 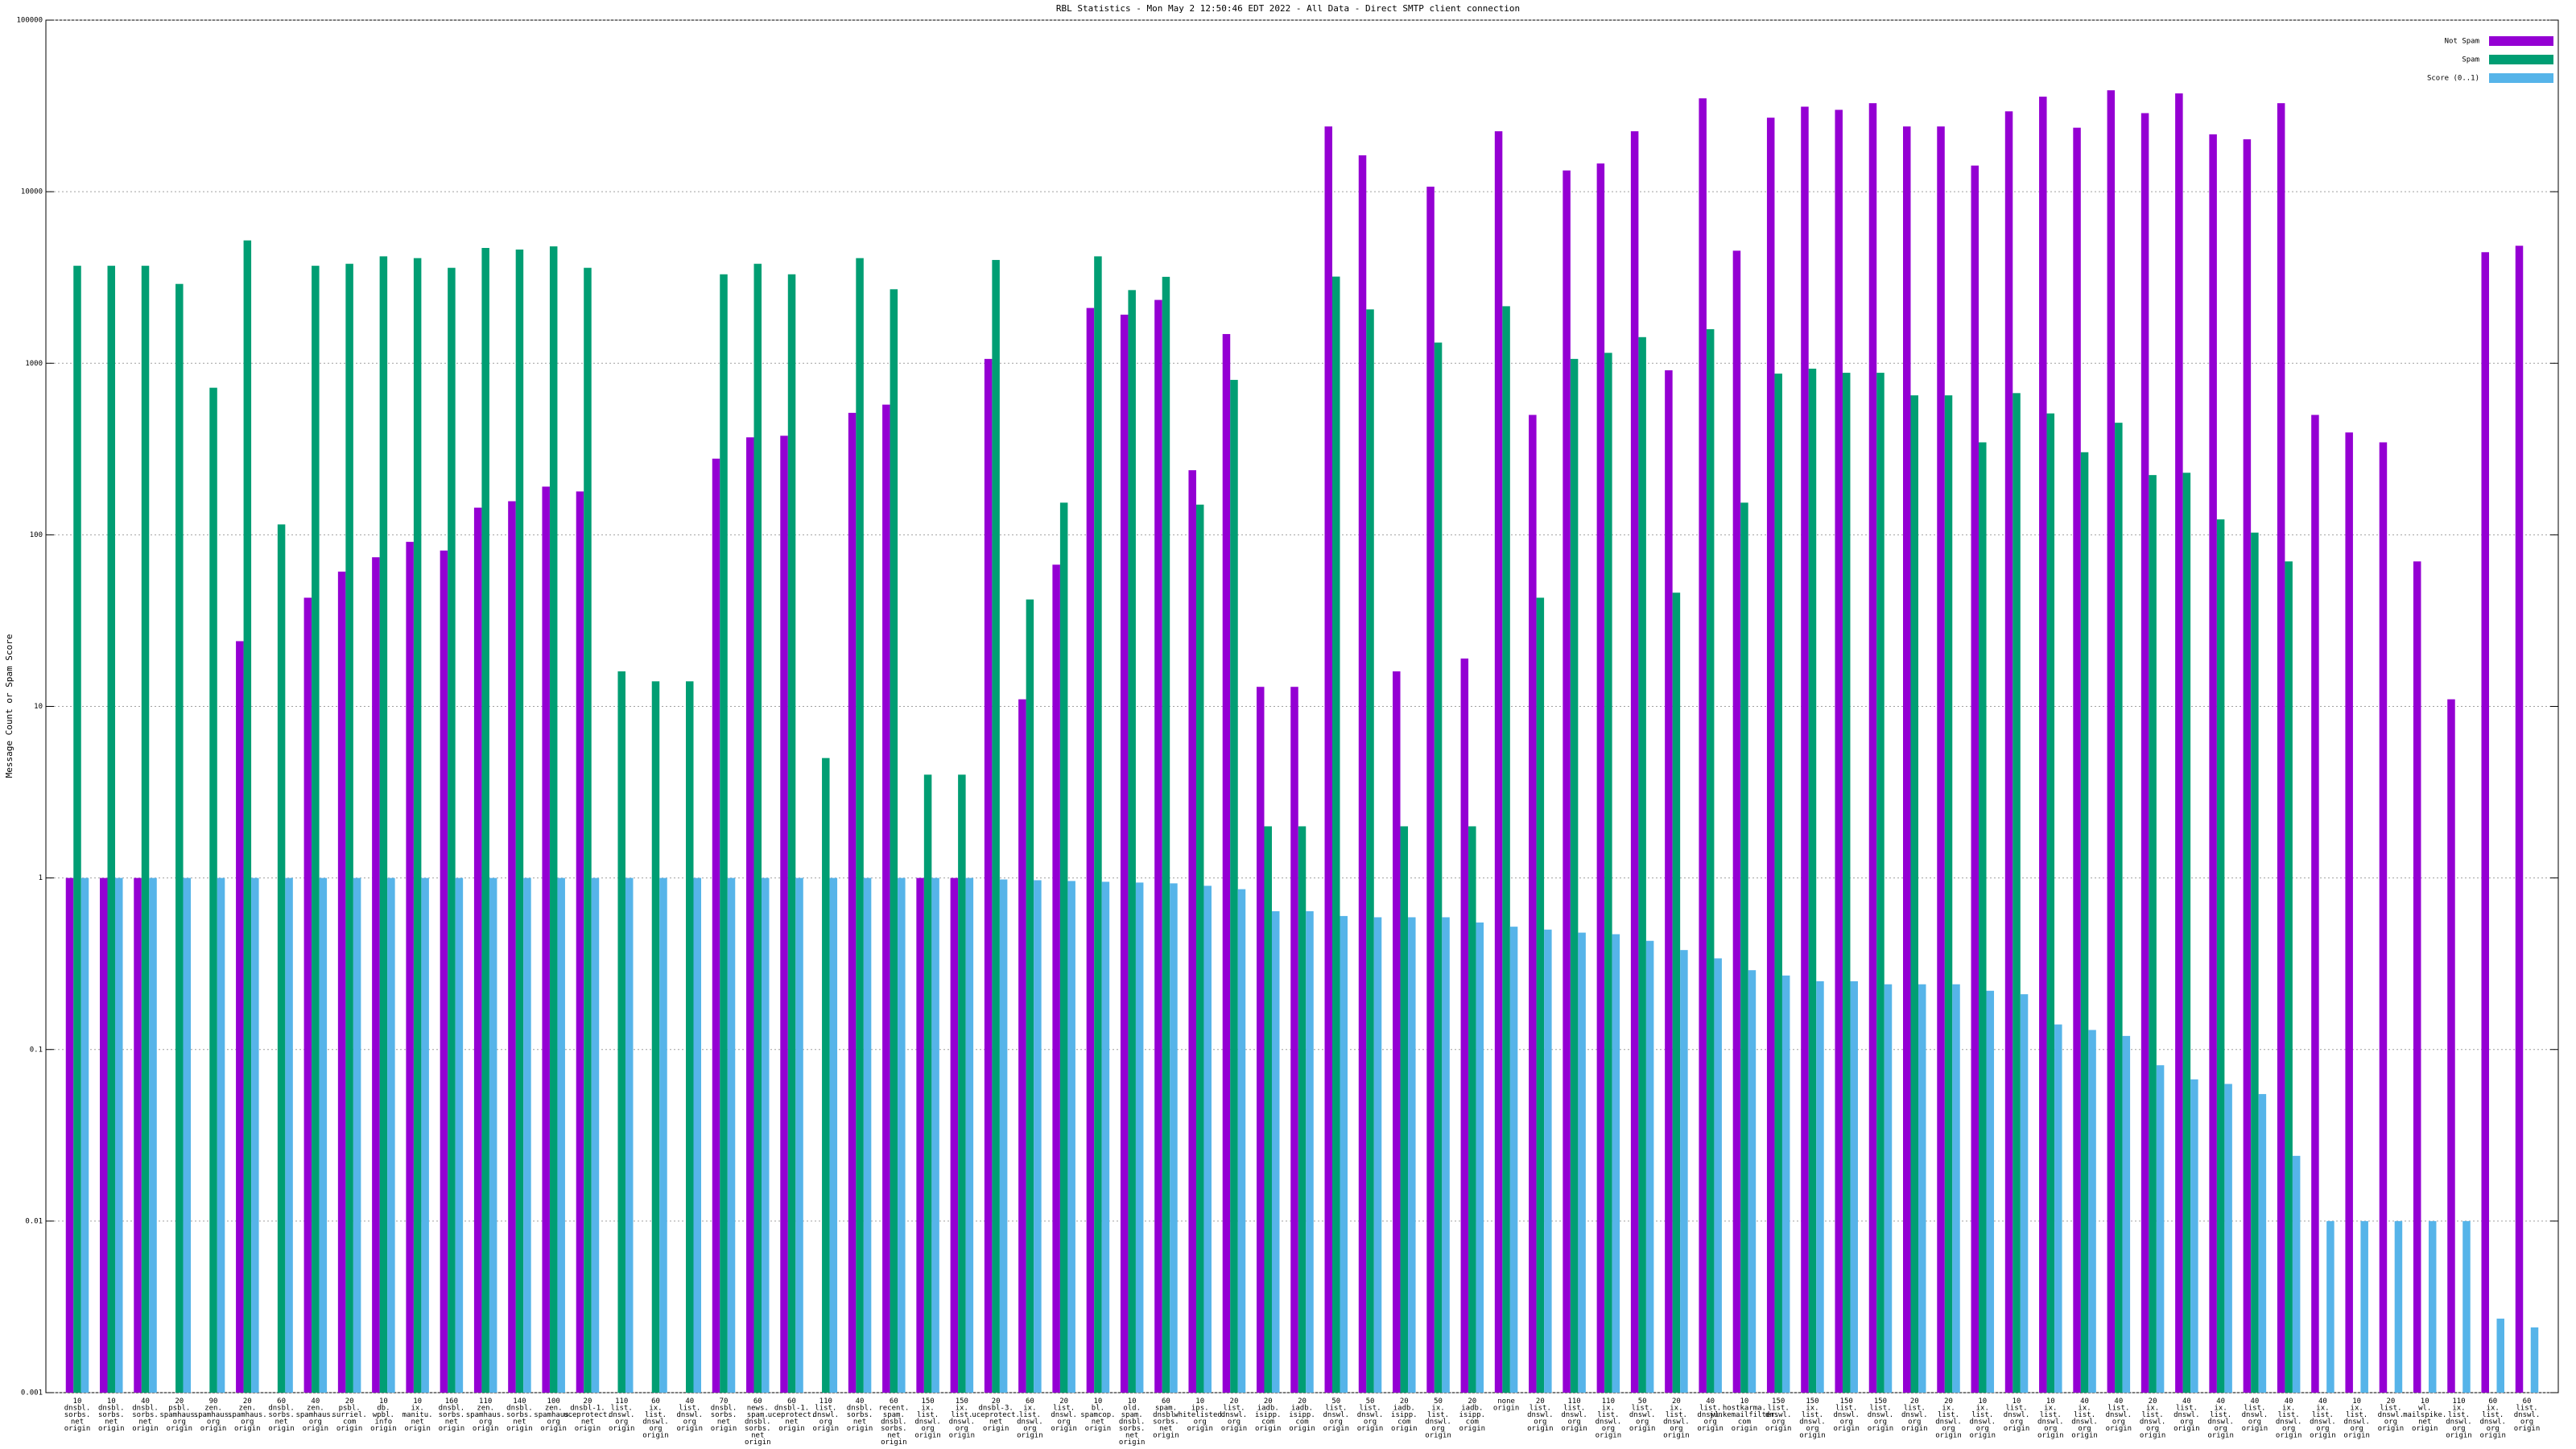 I want to click on x-tick-label: 20 zen. spamhaus. org origin, so click(x=247, y=1415).